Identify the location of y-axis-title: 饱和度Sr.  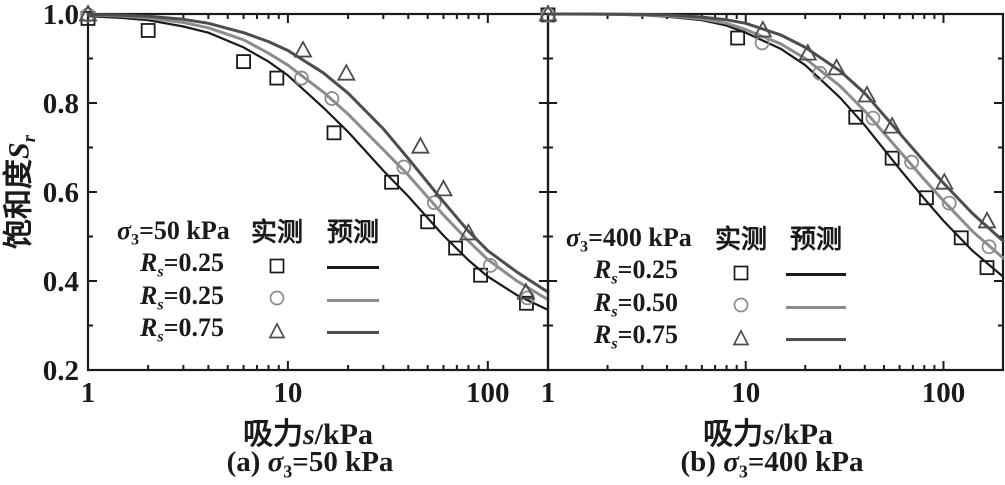
(20, 192).